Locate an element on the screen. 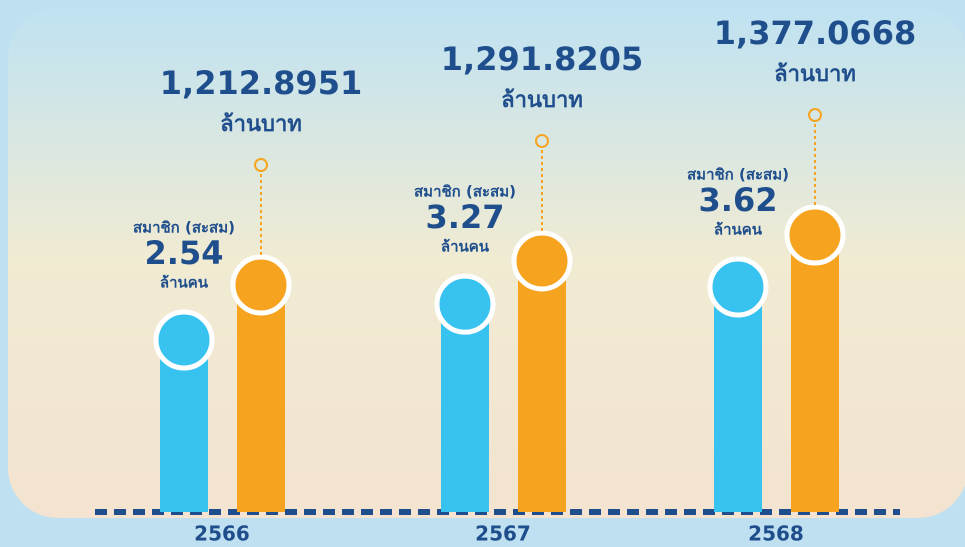  value-label: 1,212.8951 is located at coordinates (261, 83).